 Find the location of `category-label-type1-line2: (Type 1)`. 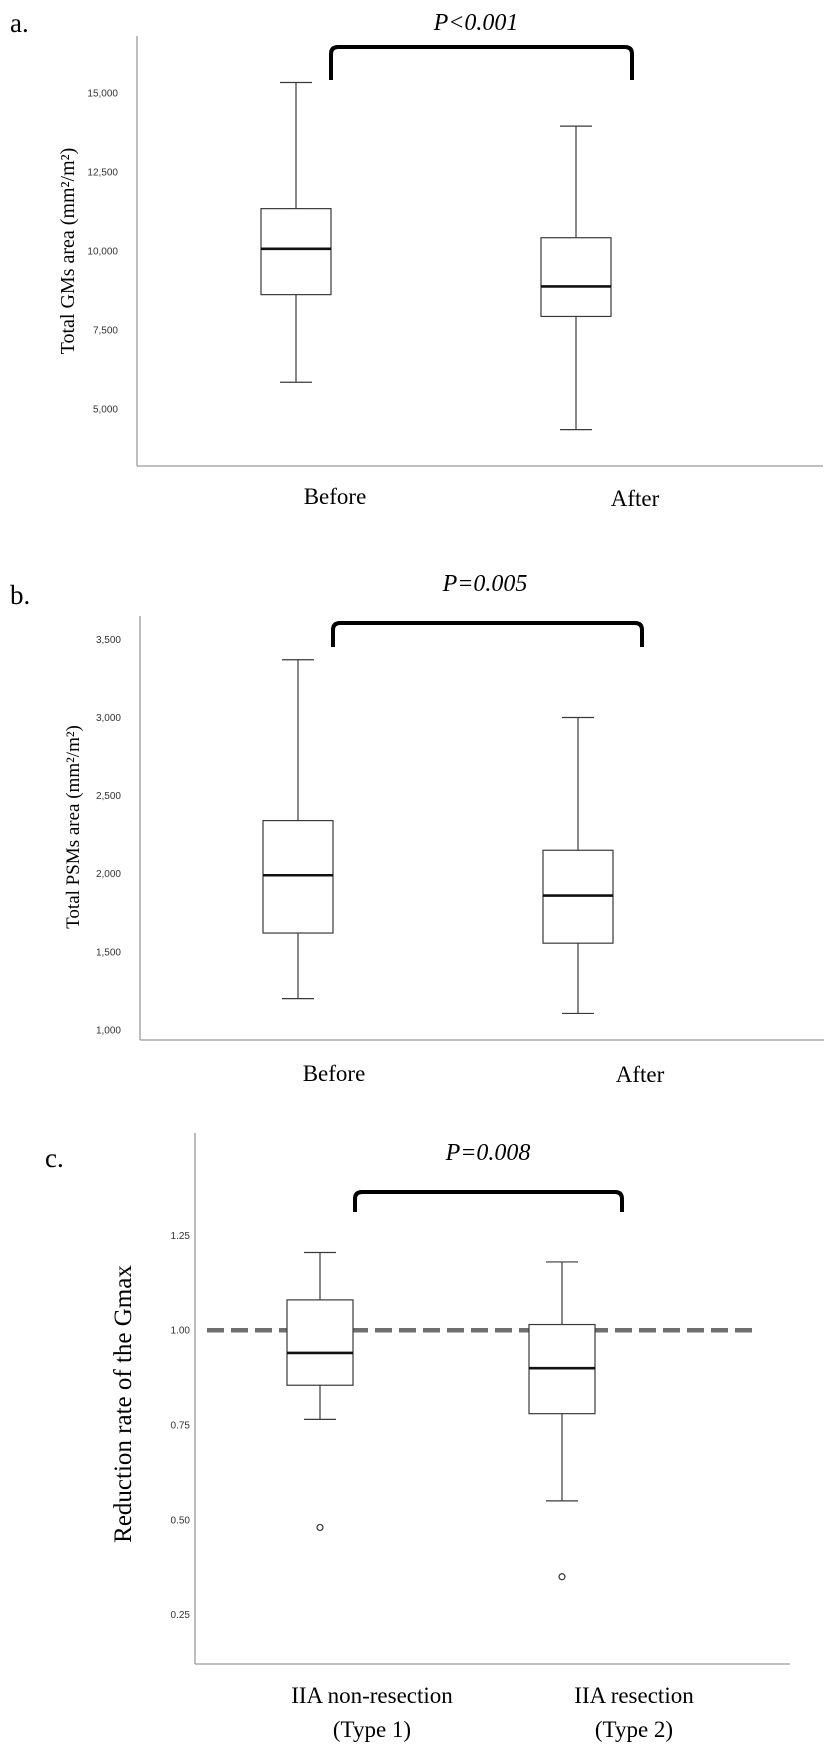

category-label-type1-line2: (Type 1) is located at coordinates (372, 1729).